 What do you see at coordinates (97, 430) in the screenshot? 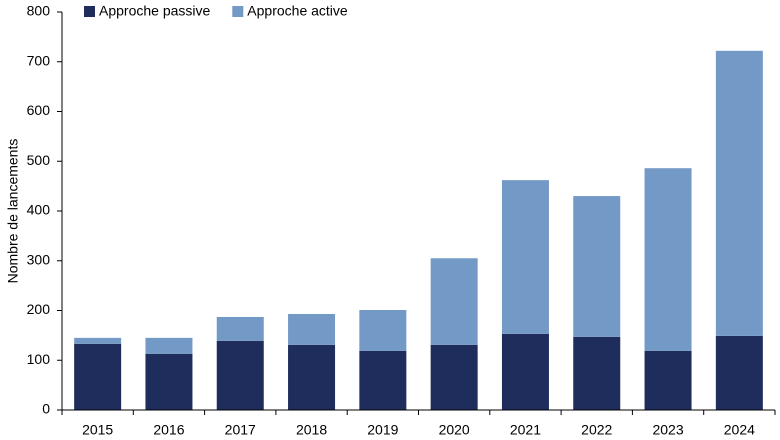
I see `x-tick-label: 2015` at bounding box center [97, 430].